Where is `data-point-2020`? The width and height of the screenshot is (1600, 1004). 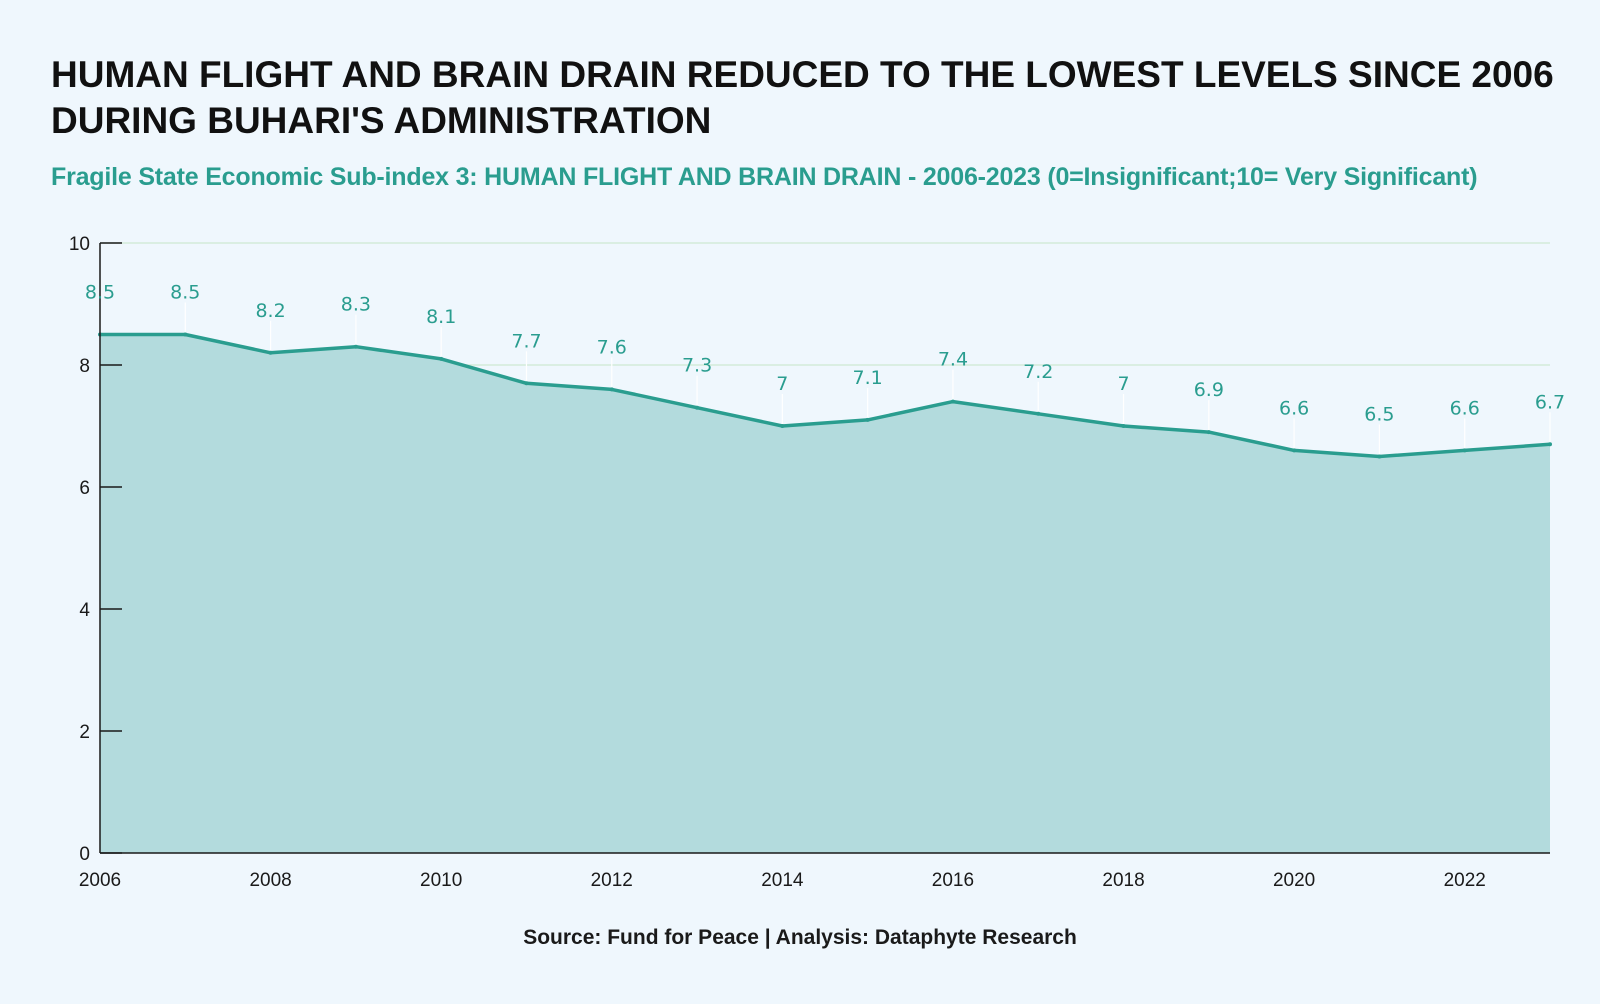
data-point-2020 is located at coordinates (1294, 450).